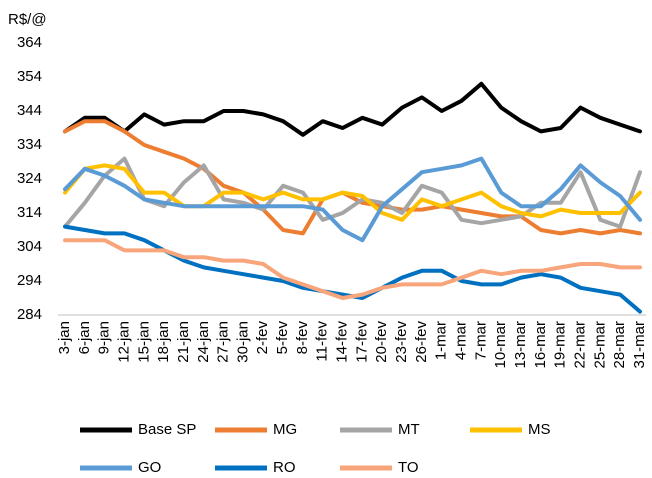 This screenshot has width=652, height=478. What do you see at coordinates (409, 429) in the screenshot?
I see `legend-label: MT` at bounding box center [409, 429].